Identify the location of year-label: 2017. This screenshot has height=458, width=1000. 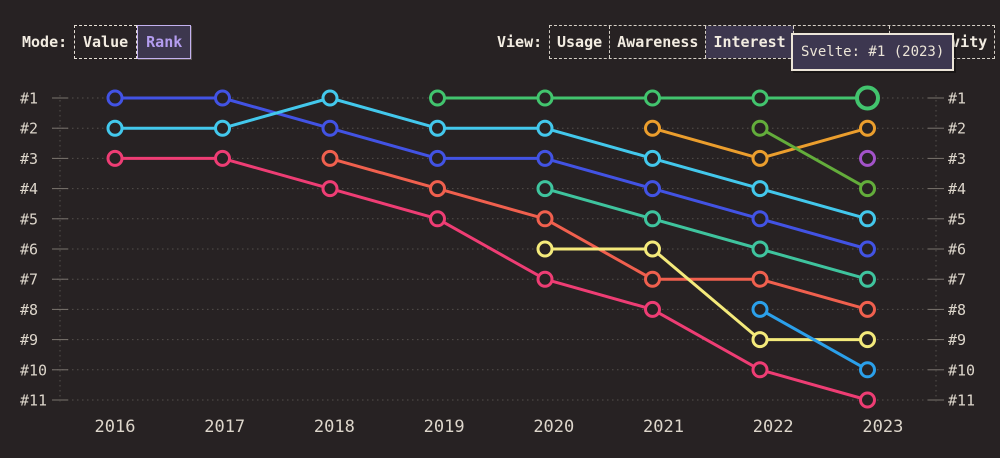
(224, 427).